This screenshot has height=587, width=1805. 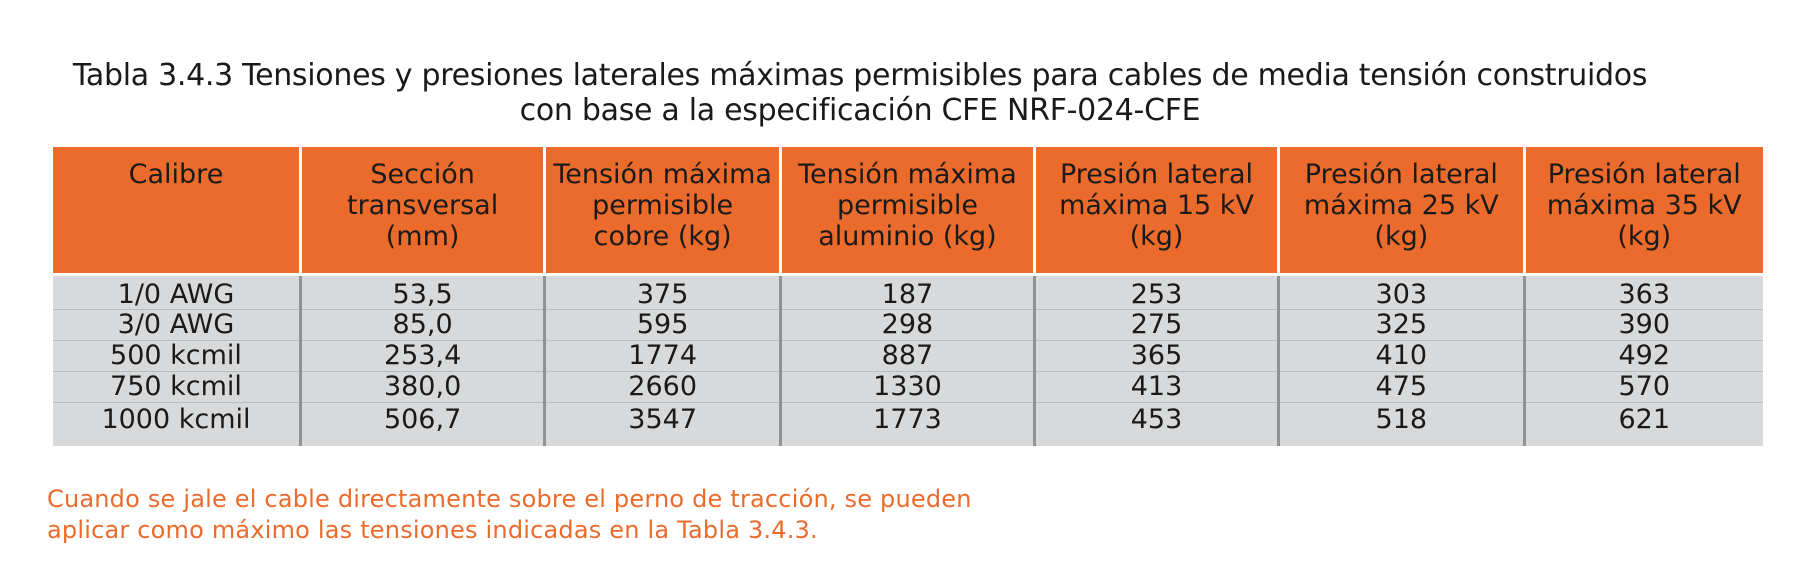 What do you see at coordinates (1400, 325) in the screenshot?
I see `table-cell: 325` at bounding box center [1400, 325].